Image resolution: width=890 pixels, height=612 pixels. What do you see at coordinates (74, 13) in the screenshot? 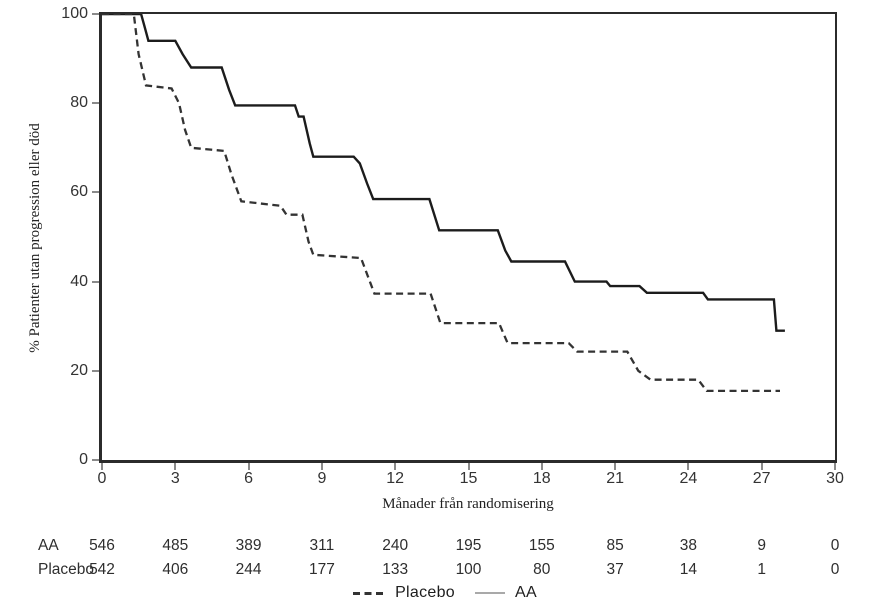
I see `y-tick-label: 100` at bounding box center [74, 13].